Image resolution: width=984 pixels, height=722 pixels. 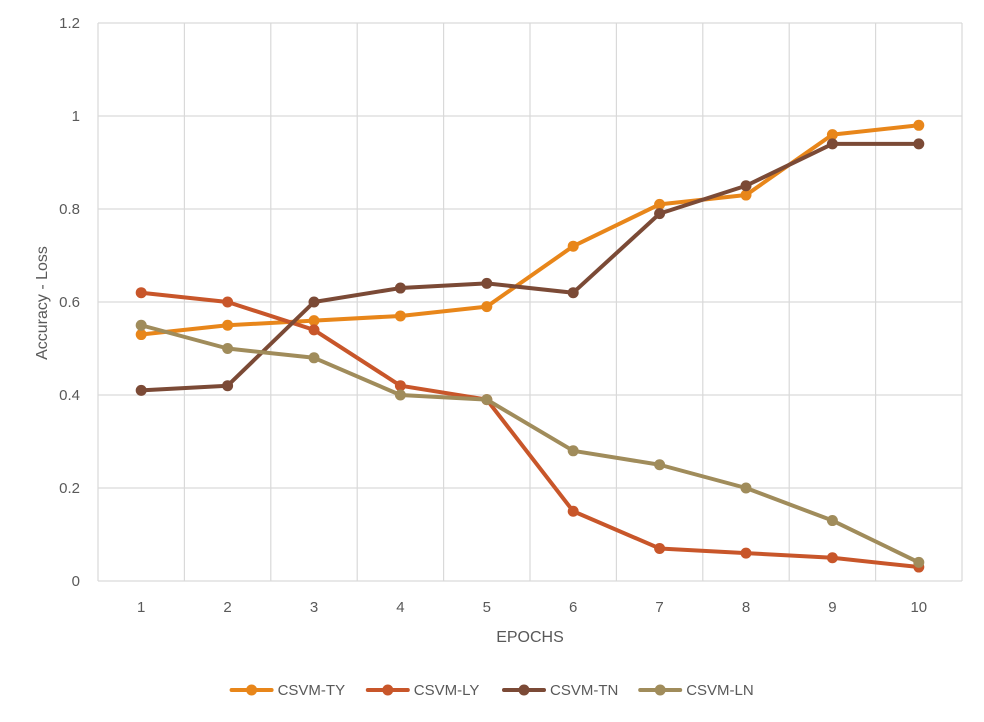 What do you see at coordinates (69, 23) in the screenshot?
I see `y-tick-label: 1.2` at bounding box center [69, 23].